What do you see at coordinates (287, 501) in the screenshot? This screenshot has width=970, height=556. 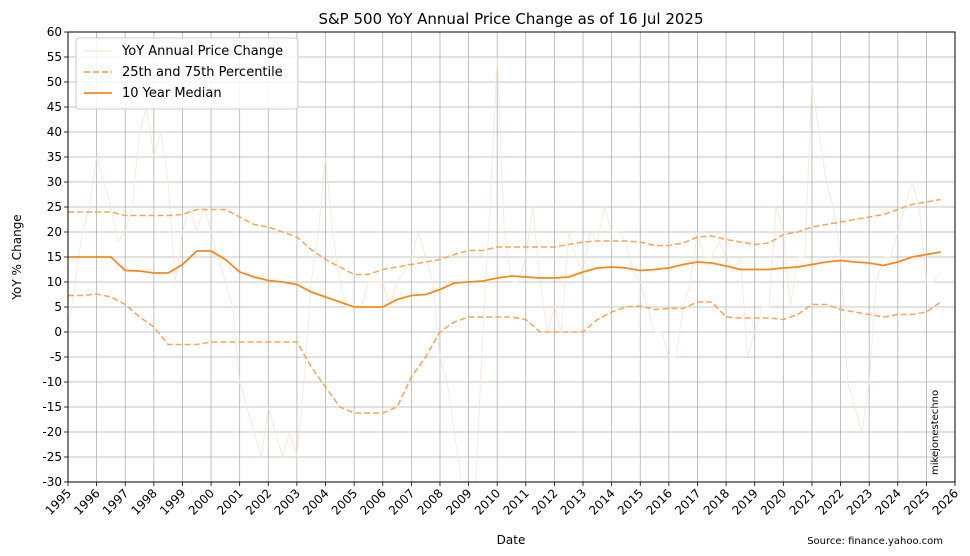 I see `x-tick-label: 2003` at bounding box center [287, 501].